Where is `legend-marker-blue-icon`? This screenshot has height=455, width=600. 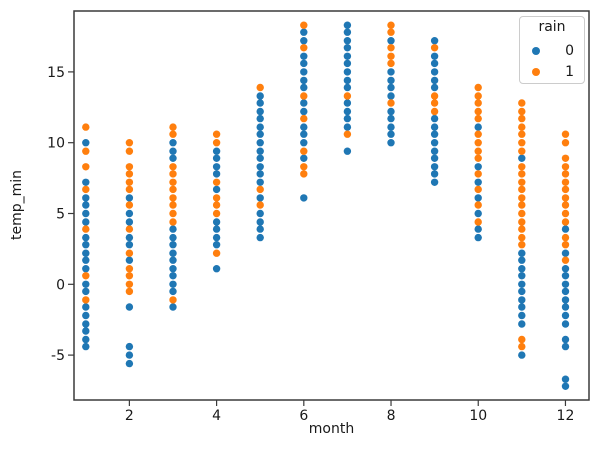 legend-marker-blue-icon is located at coordinates (536, 50).